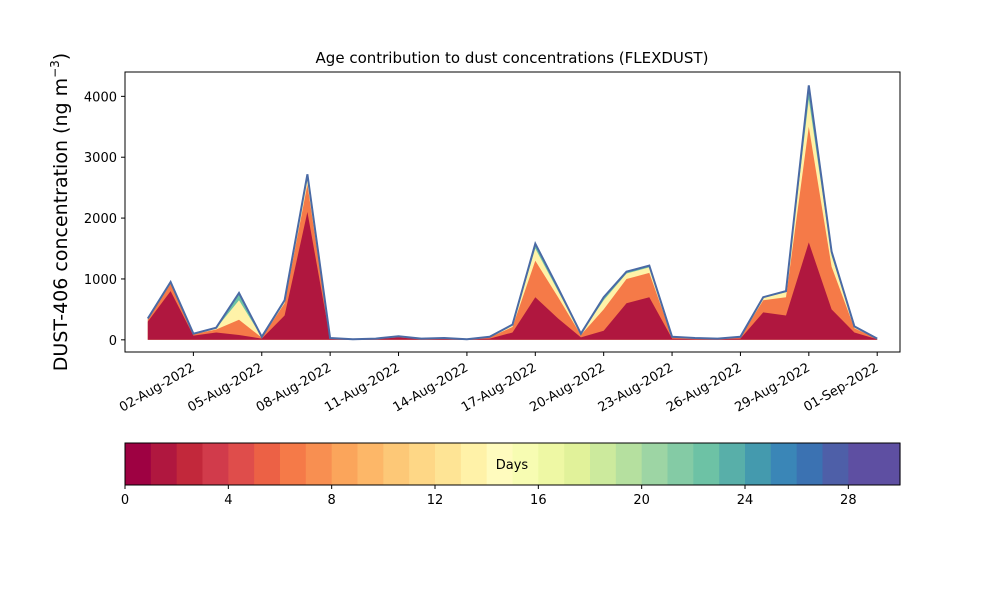 Image resolution: width=1000 pixels, height=600 pixels. I want to click on y-tick-label: 3000, so click(100, 158).